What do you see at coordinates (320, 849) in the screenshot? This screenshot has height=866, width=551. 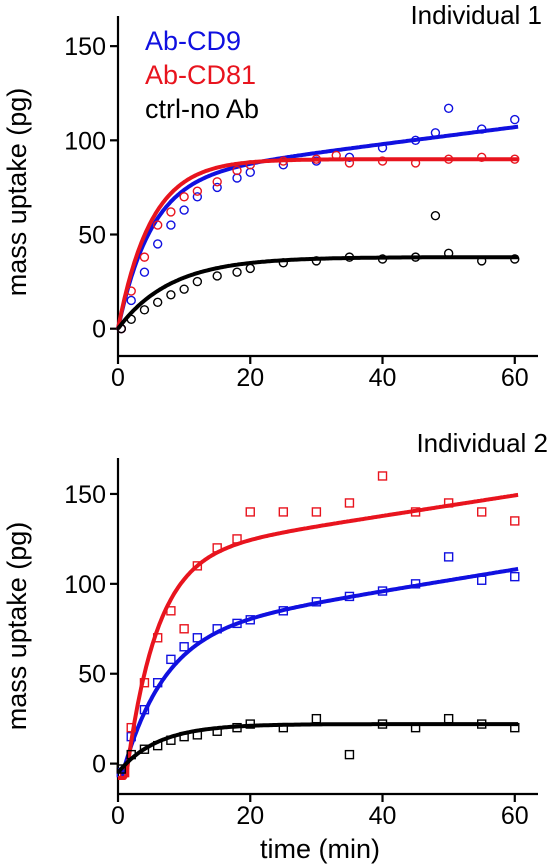 I see `x-axis-title: time (min)` at bounding box center [320, 849].